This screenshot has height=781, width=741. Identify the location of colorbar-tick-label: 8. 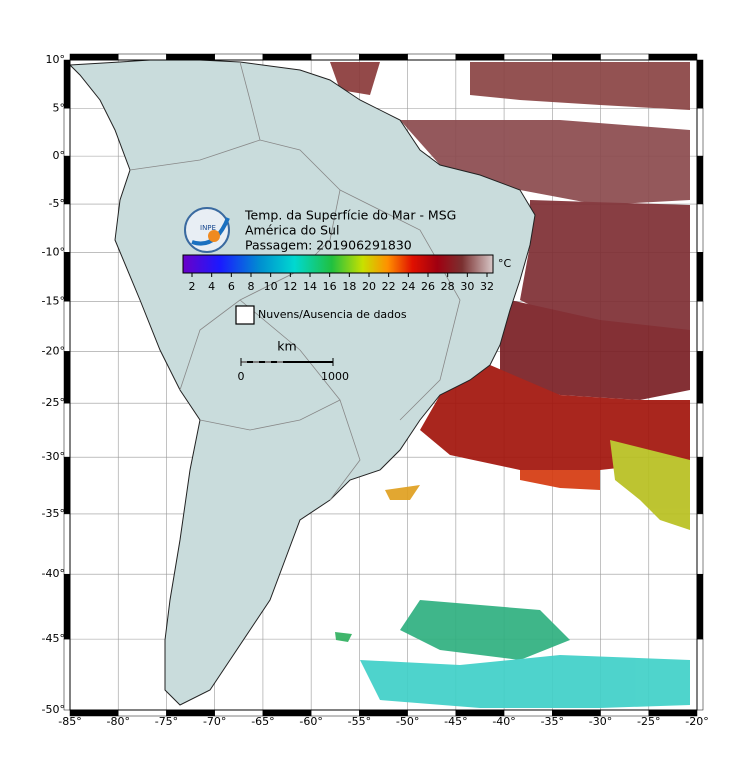
(251, 286).